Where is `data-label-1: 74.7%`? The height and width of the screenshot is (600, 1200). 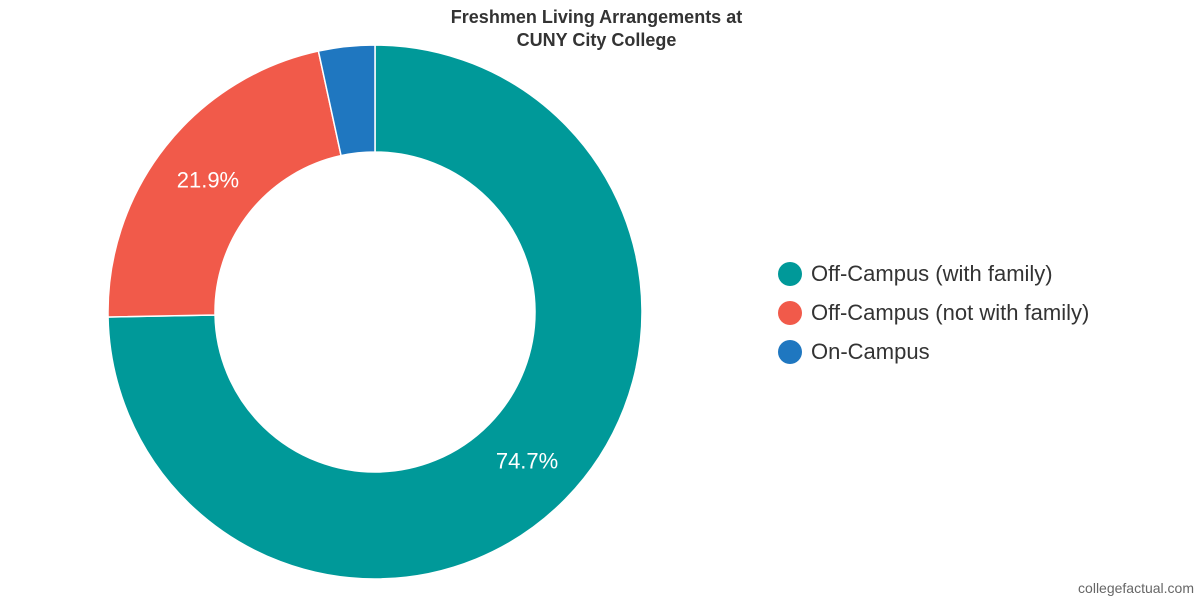 data-label-1: 74.7% is located at coordinates (527, 461).